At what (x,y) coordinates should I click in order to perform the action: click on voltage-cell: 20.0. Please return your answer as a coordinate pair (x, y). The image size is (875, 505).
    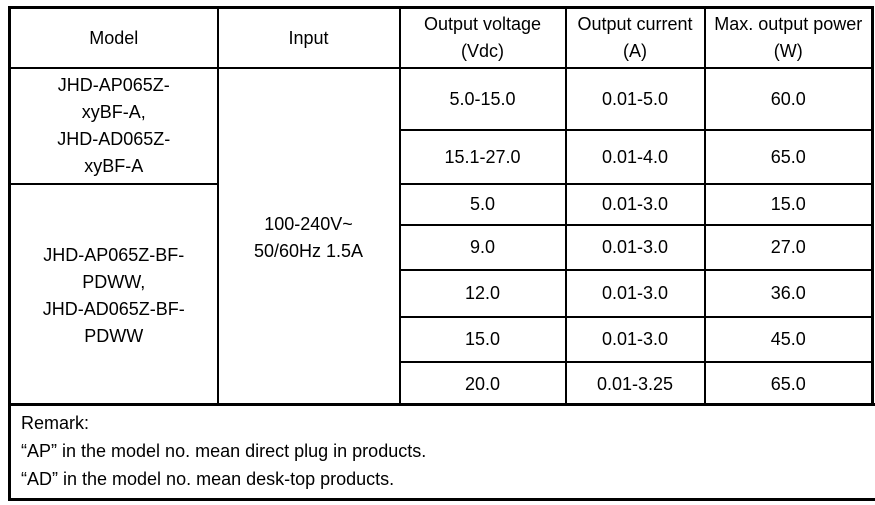
    Looking at the image, I should click on (482, 385).